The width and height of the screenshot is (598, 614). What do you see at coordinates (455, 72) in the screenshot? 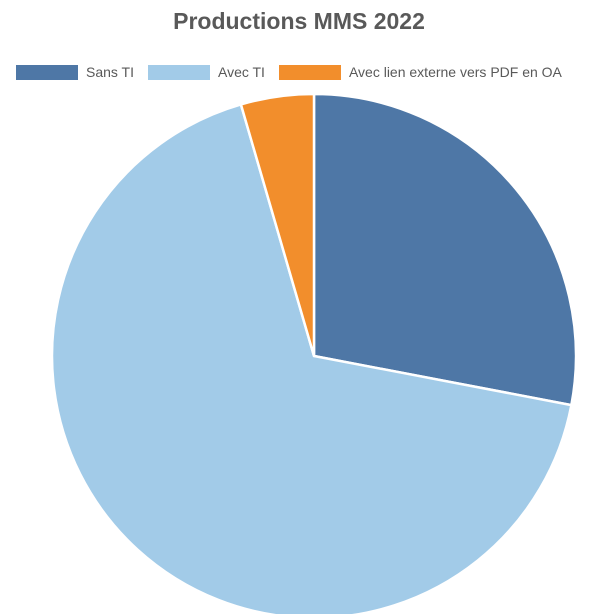
I see `legend-label-lien-externe: Avec lien externe vers PDF en OA` at bounding box center [455, 72].